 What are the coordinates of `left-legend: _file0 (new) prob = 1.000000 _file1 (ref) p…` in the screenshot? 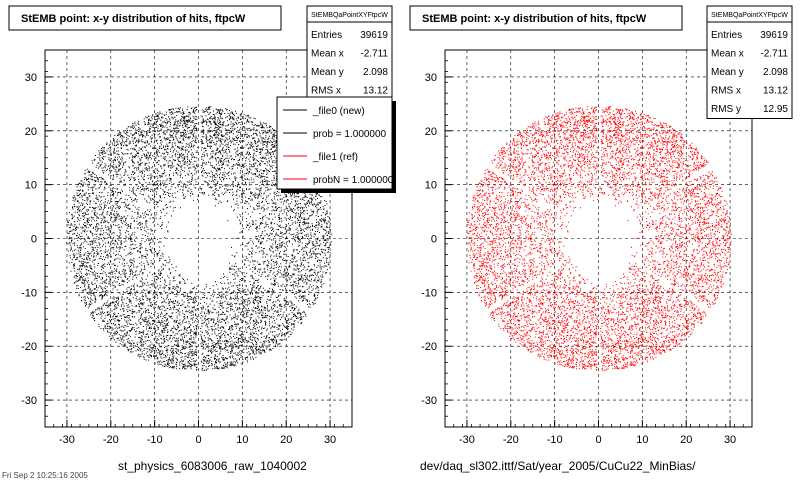 It's located at (336, 144).